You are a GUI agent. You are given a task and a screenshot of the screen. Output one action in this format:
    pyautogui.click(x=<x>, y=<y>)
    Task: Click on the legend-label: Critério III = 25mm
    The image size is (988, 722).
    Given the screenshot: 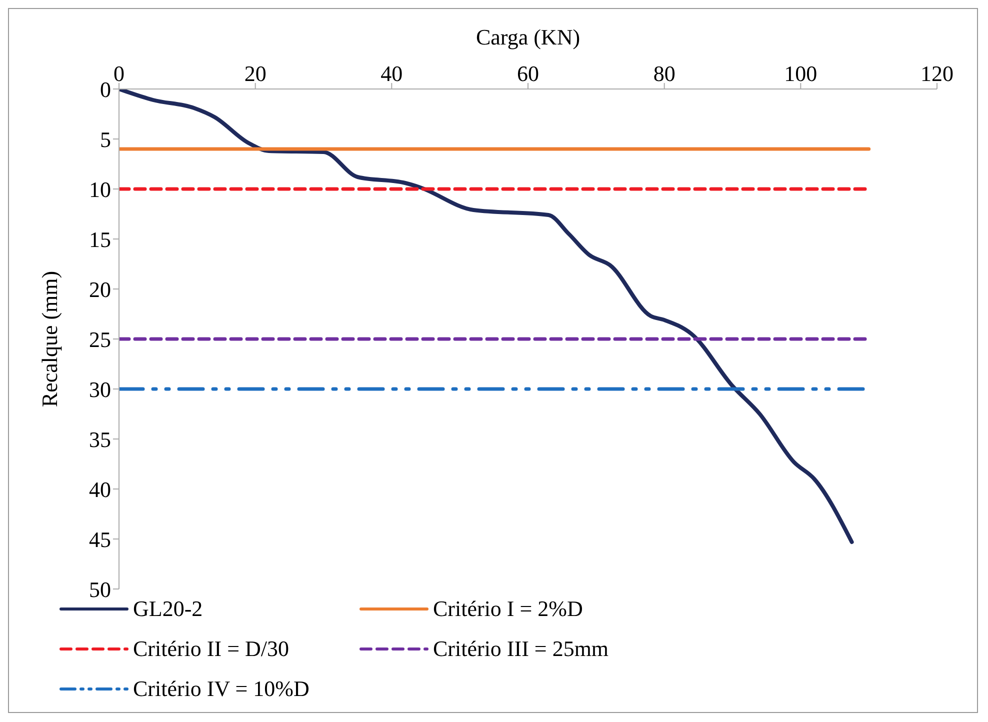 What is the action you would take?
    pyautogui.click(x=521, y=649)
    